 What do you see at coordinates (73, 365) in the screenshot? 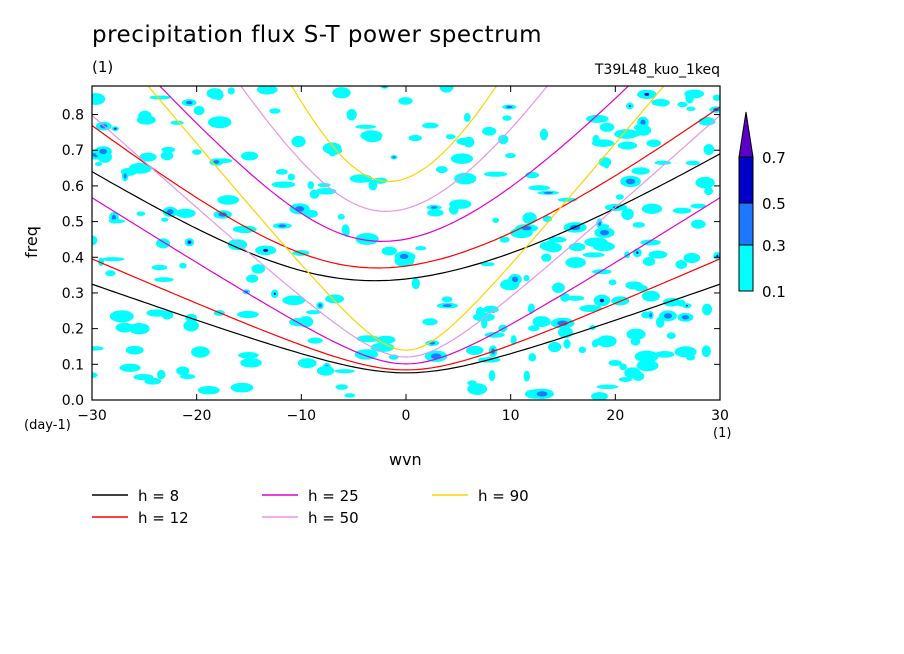
I see `y-tick-label: 0.1` at bounding box center [73, 365].